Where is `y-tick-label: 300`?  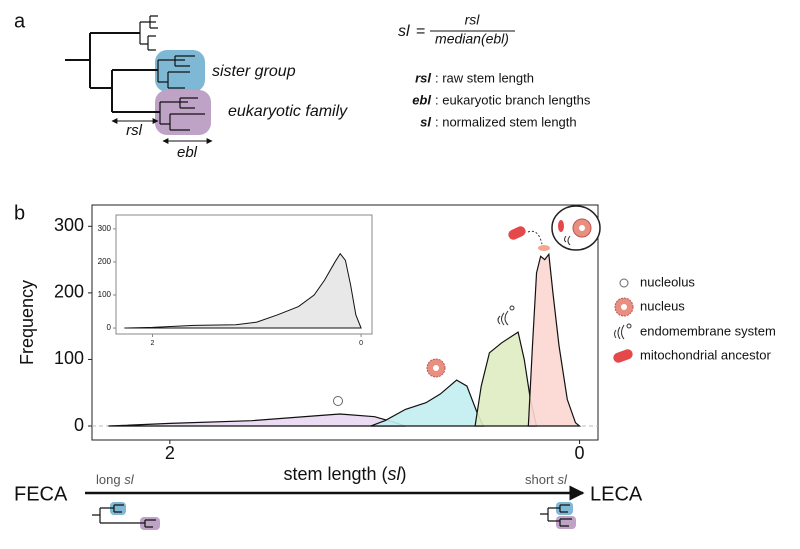
y-tick-label: 300 is located at coordinates (69, 225).